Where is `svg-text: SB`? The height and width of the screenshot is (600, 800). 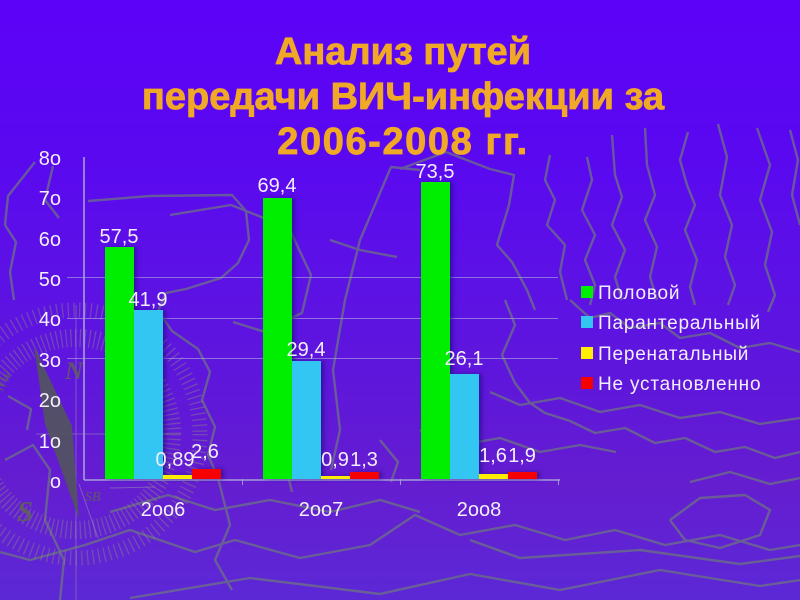 svg-text: SB is located at coordinates (93, 497).